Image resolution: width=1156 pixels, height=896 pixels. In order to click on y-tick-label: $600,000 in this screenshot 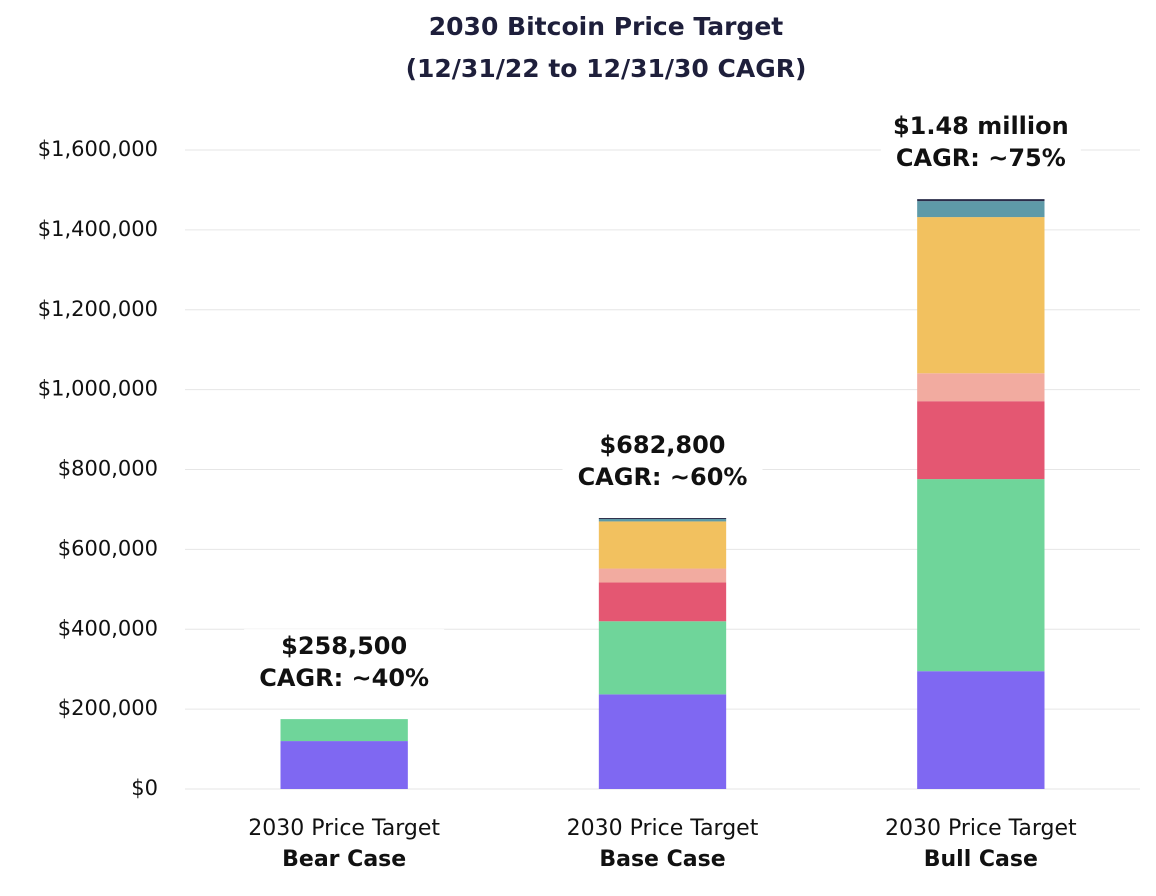, I will do `click(108, 548)`.